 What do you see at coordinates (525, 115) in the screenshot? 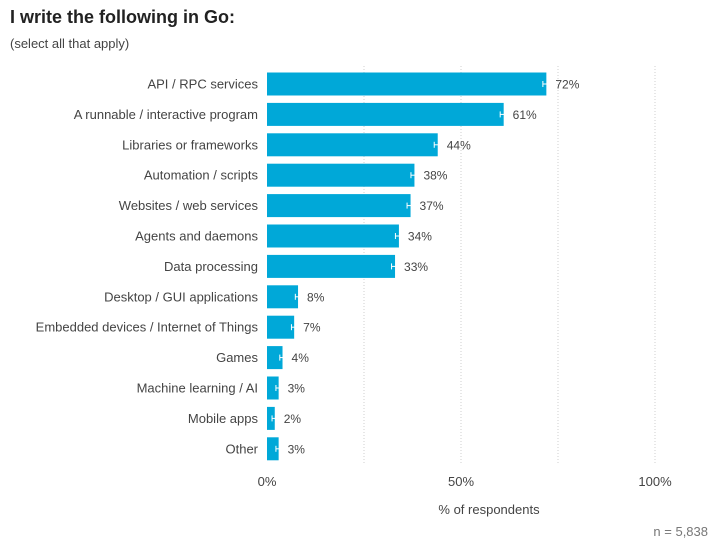
I see `value-label: 61%` at bounding box center [525, 115].